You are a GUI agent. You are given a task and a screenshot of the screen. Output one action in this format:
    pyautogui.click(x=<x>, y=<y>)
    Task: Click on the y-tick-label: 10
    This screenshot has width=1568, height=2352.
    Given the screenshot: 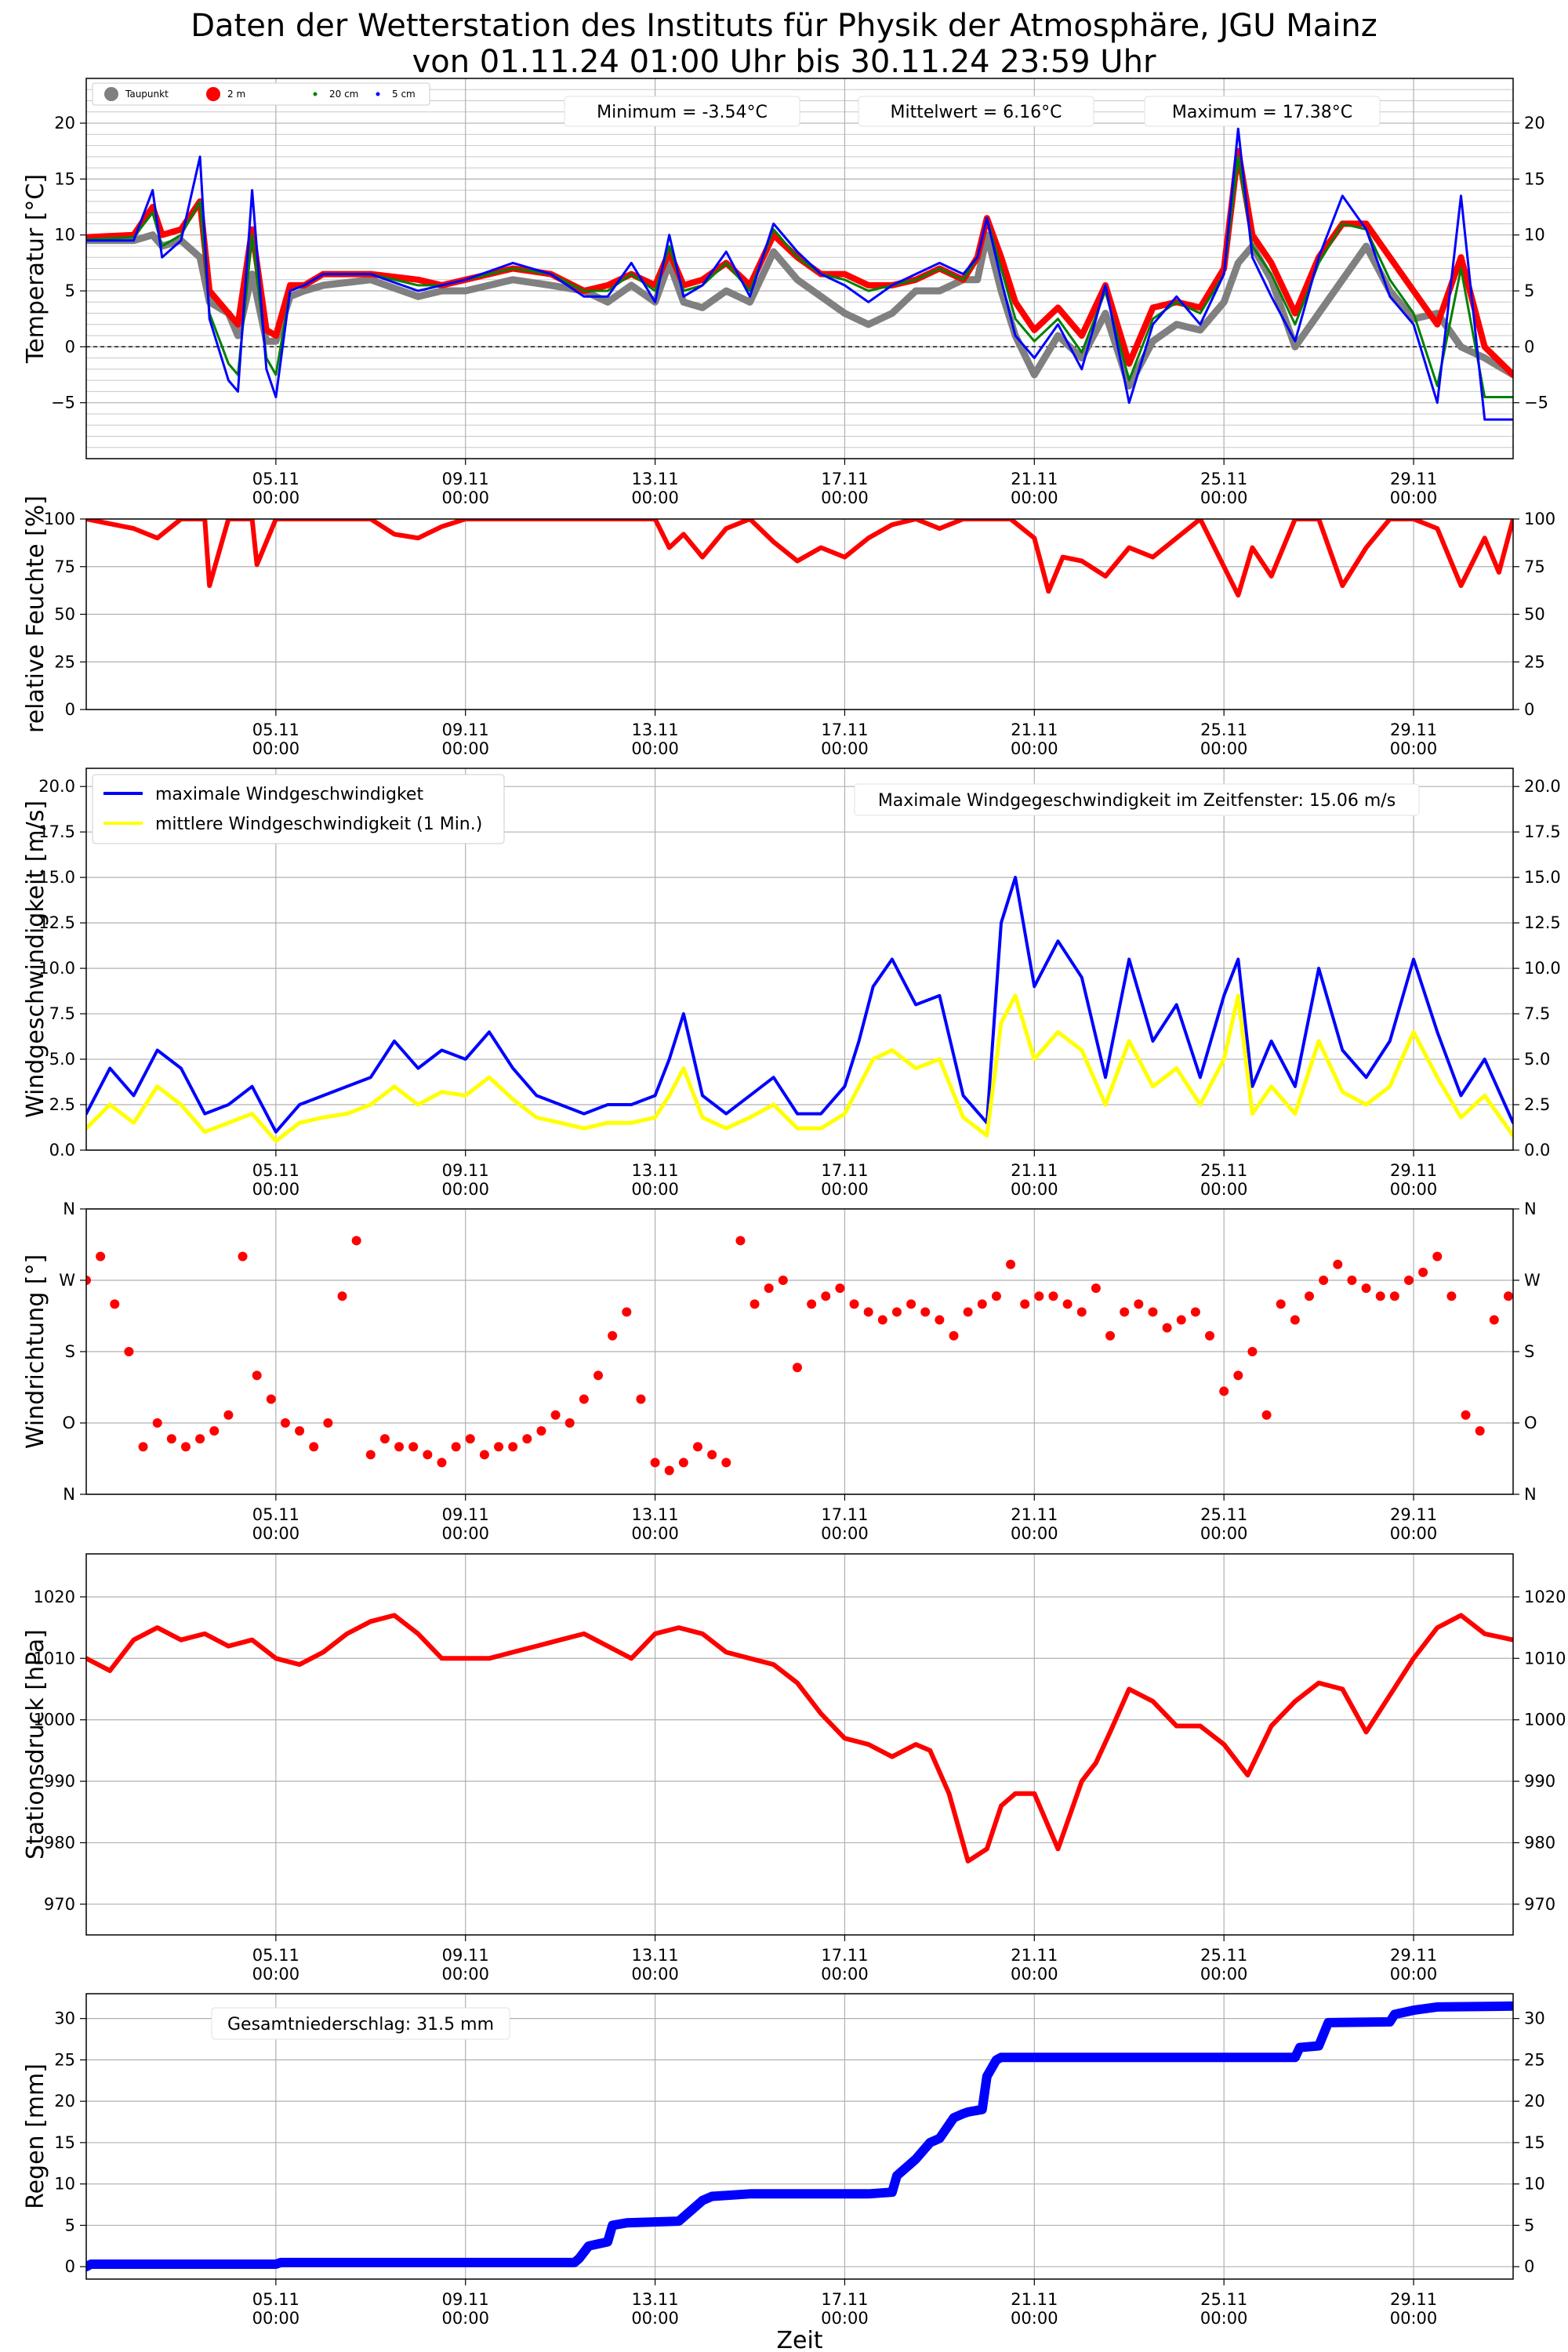 What is the action you would take?
    pyautogui.click(x=1534, y=235)
    